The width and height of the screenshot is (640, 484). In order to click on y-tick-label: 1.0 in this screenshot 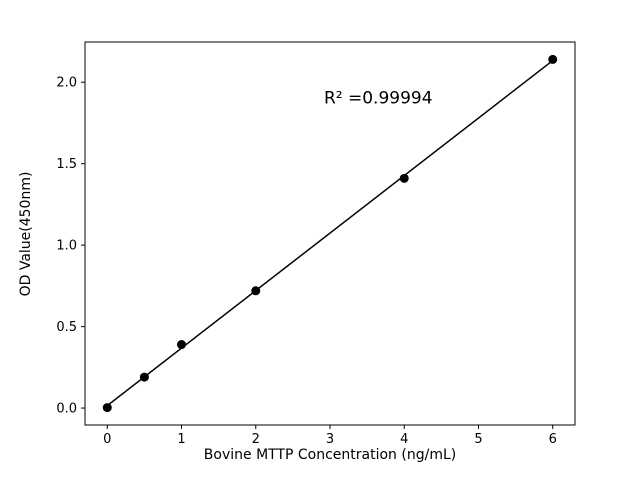, I will do `click(66, 246)`.